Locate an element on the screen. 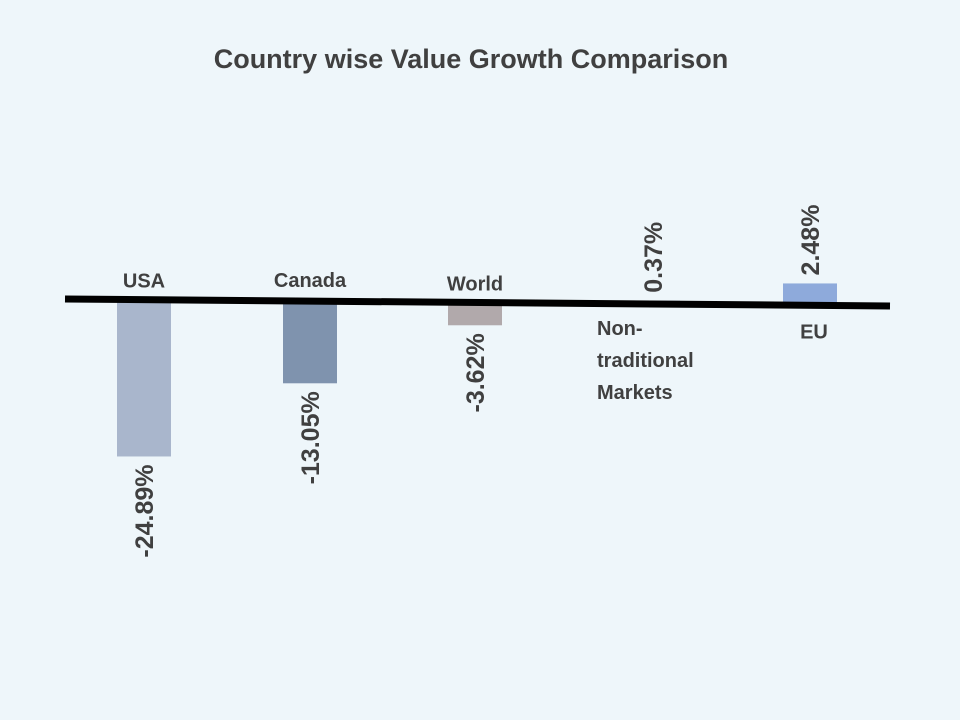  data-label-2: -3.62% is located at coordinates (476, 372).